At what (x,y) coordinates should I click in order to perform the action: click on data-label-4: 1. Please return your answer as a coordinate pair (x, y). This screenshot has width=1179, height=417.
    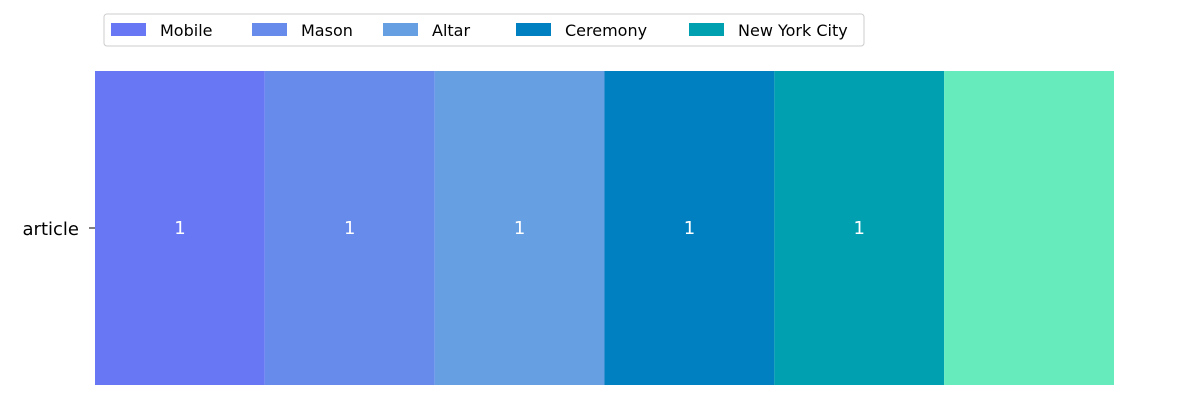
    Looking at the image, I should click on (859, 228).